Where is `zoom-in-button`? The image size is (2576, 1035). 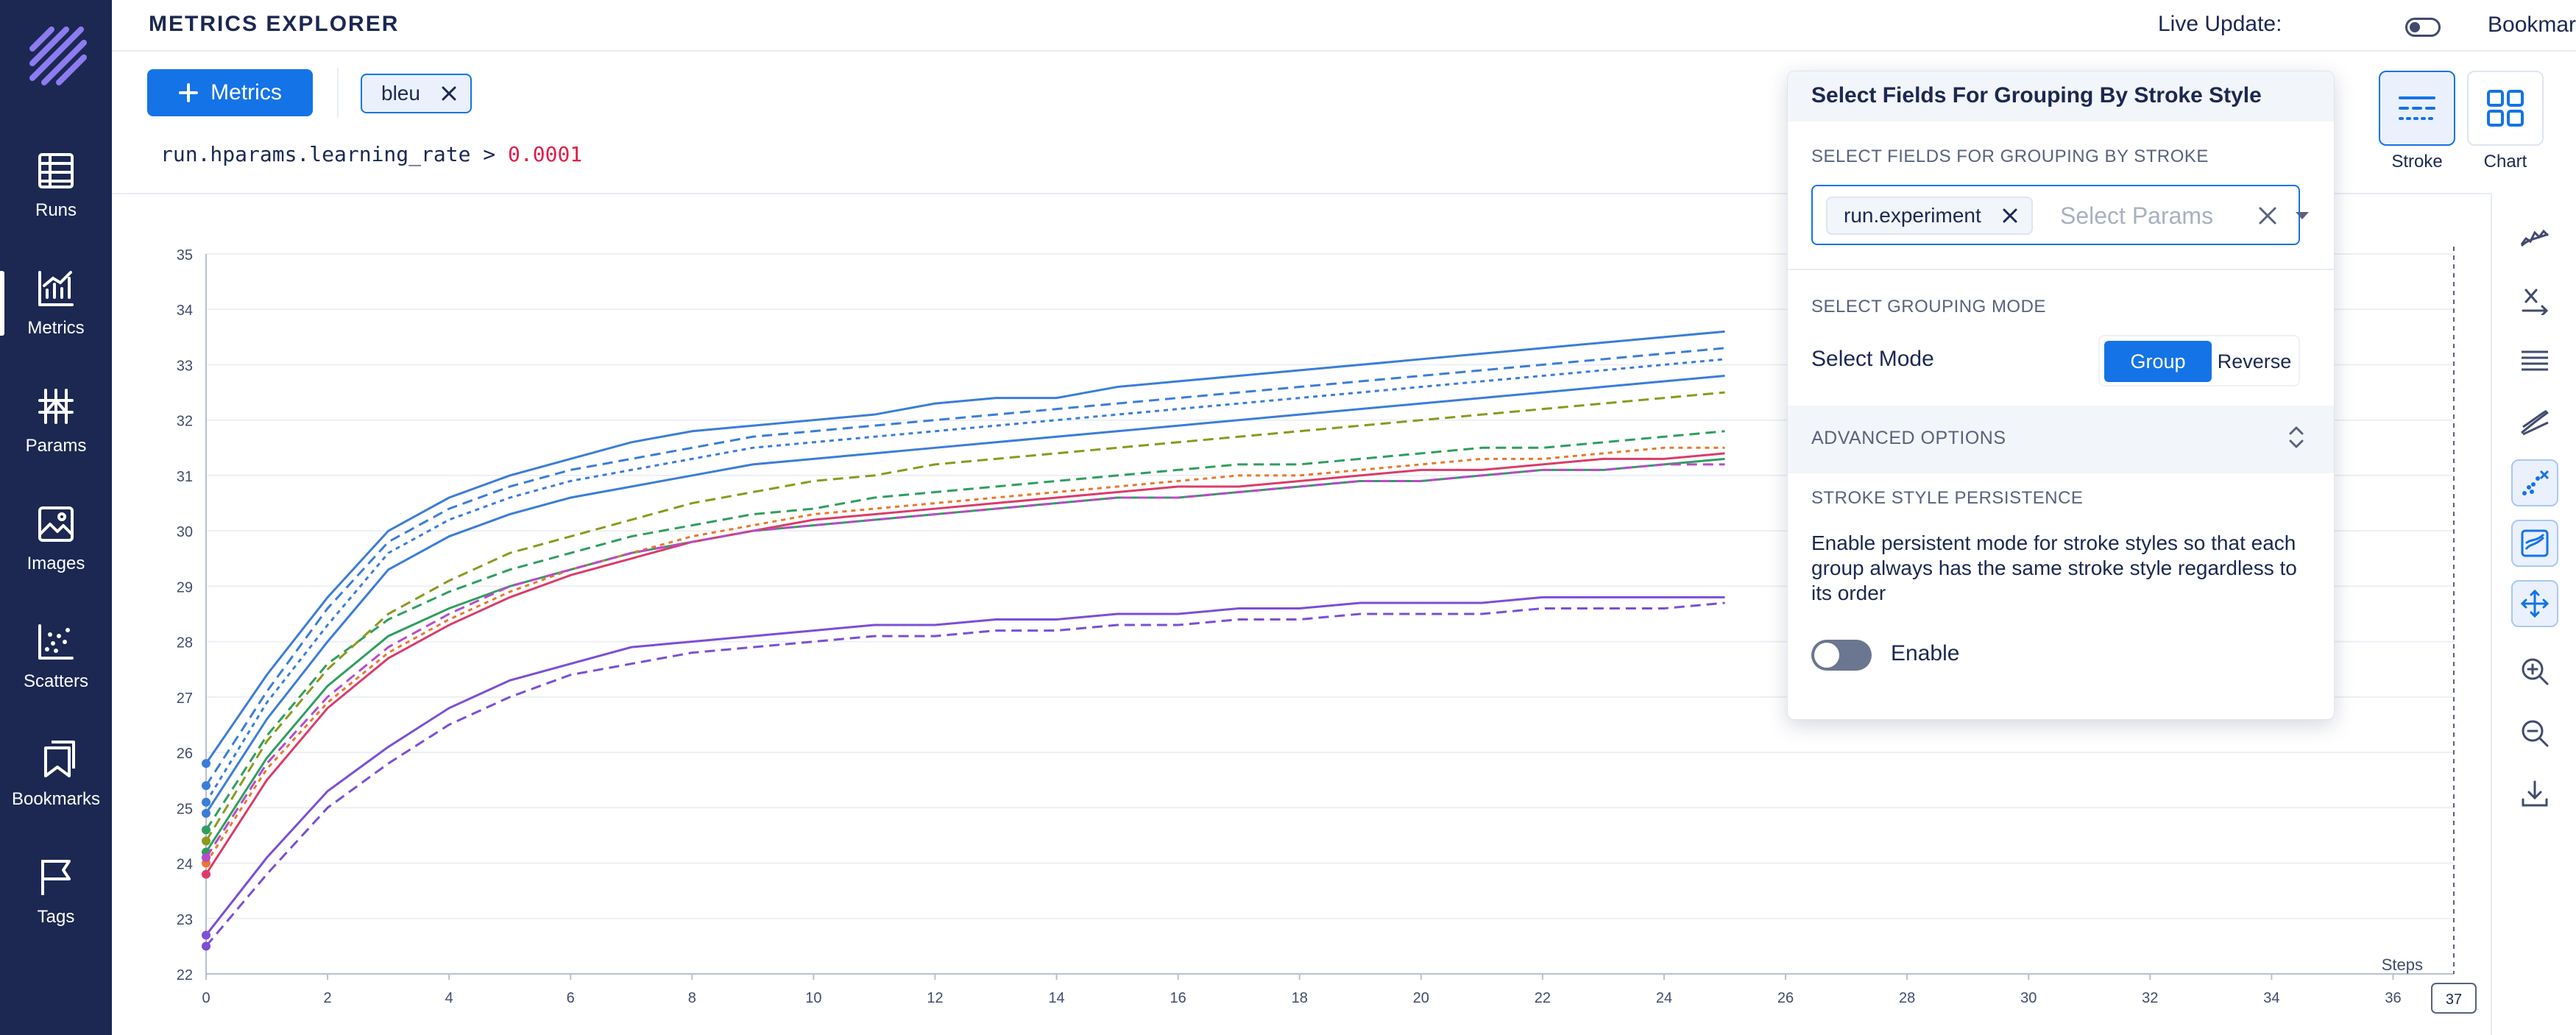
zoom-in-button is located at coordinates (2534, 671).